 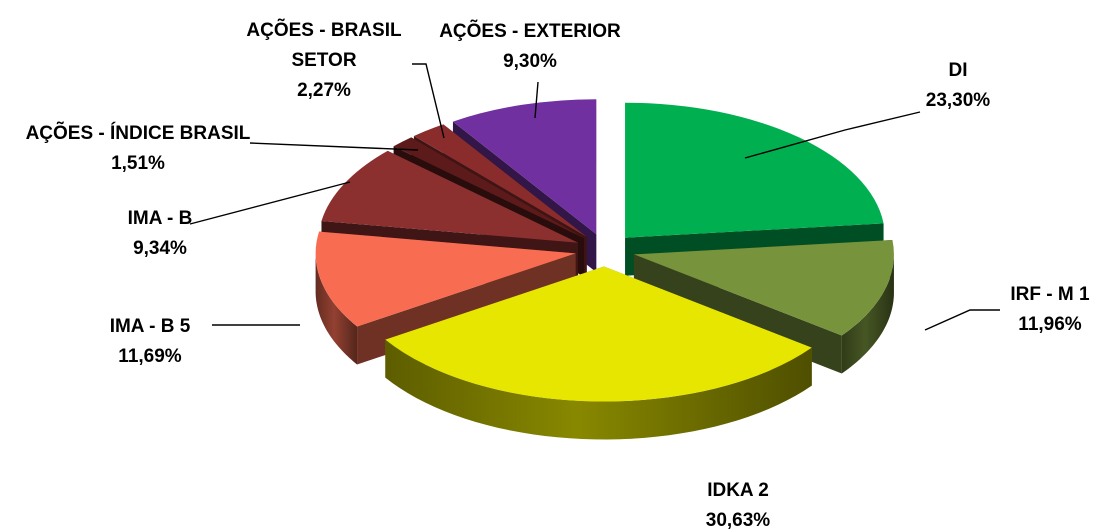 I want to click on slice-label-acoes-indice-brasil: AÇÕES - ÍNDICE BRASIL, so click(x=138, y=133).